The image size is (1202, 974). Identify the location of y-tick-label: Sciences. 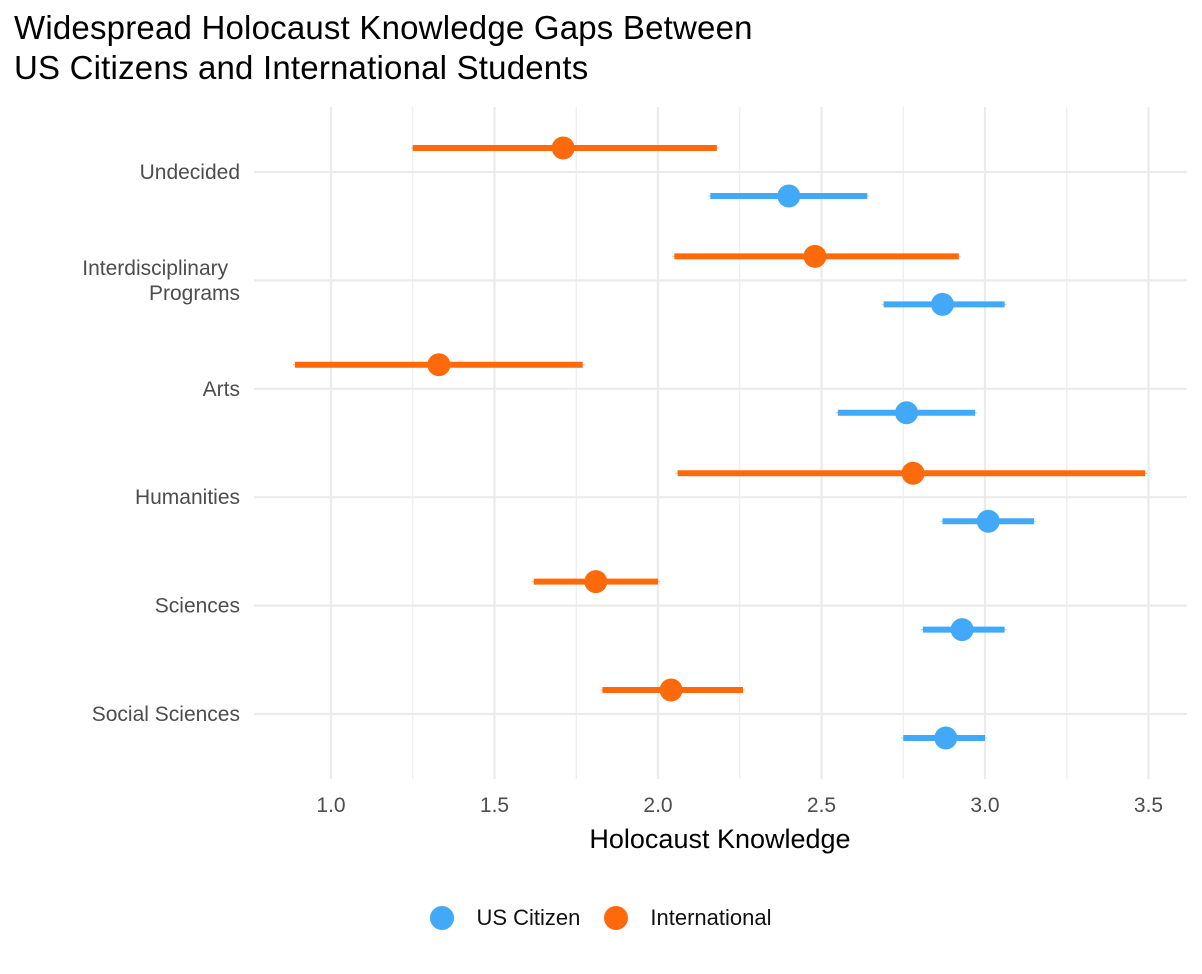
(197, 606).